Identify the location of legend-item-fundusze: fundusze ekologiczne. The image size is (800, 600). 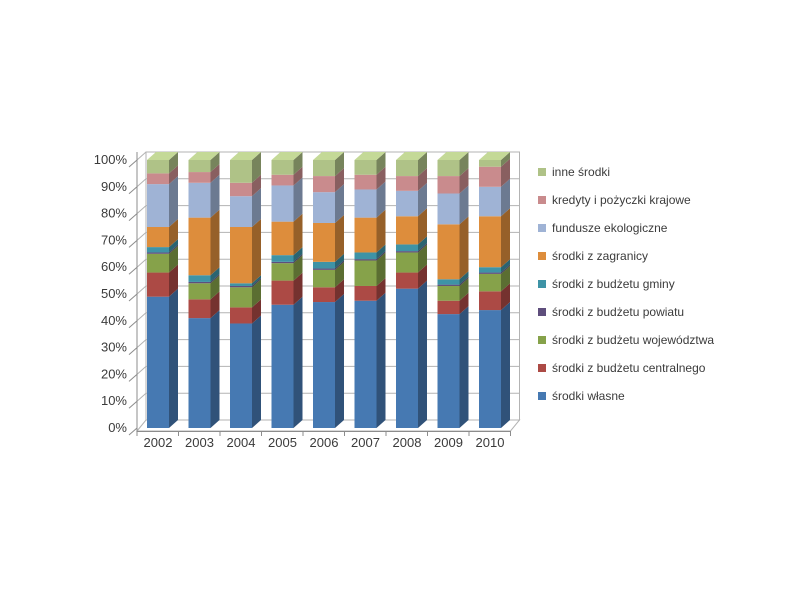
(663, 228).